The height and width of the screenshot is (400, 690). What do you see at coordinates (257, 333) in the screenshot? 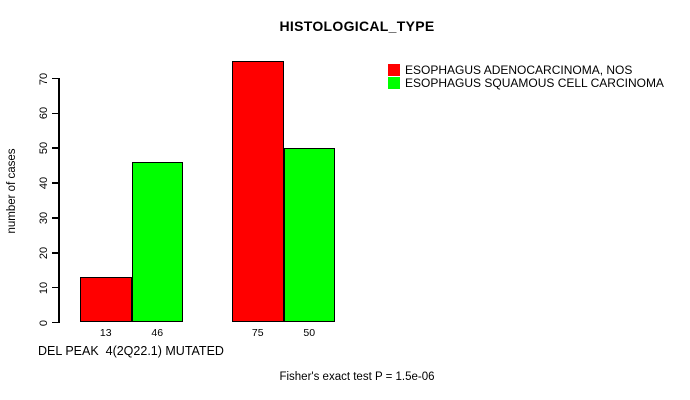
I see `bar-value-label: 75` at bounding box center [257, 333].